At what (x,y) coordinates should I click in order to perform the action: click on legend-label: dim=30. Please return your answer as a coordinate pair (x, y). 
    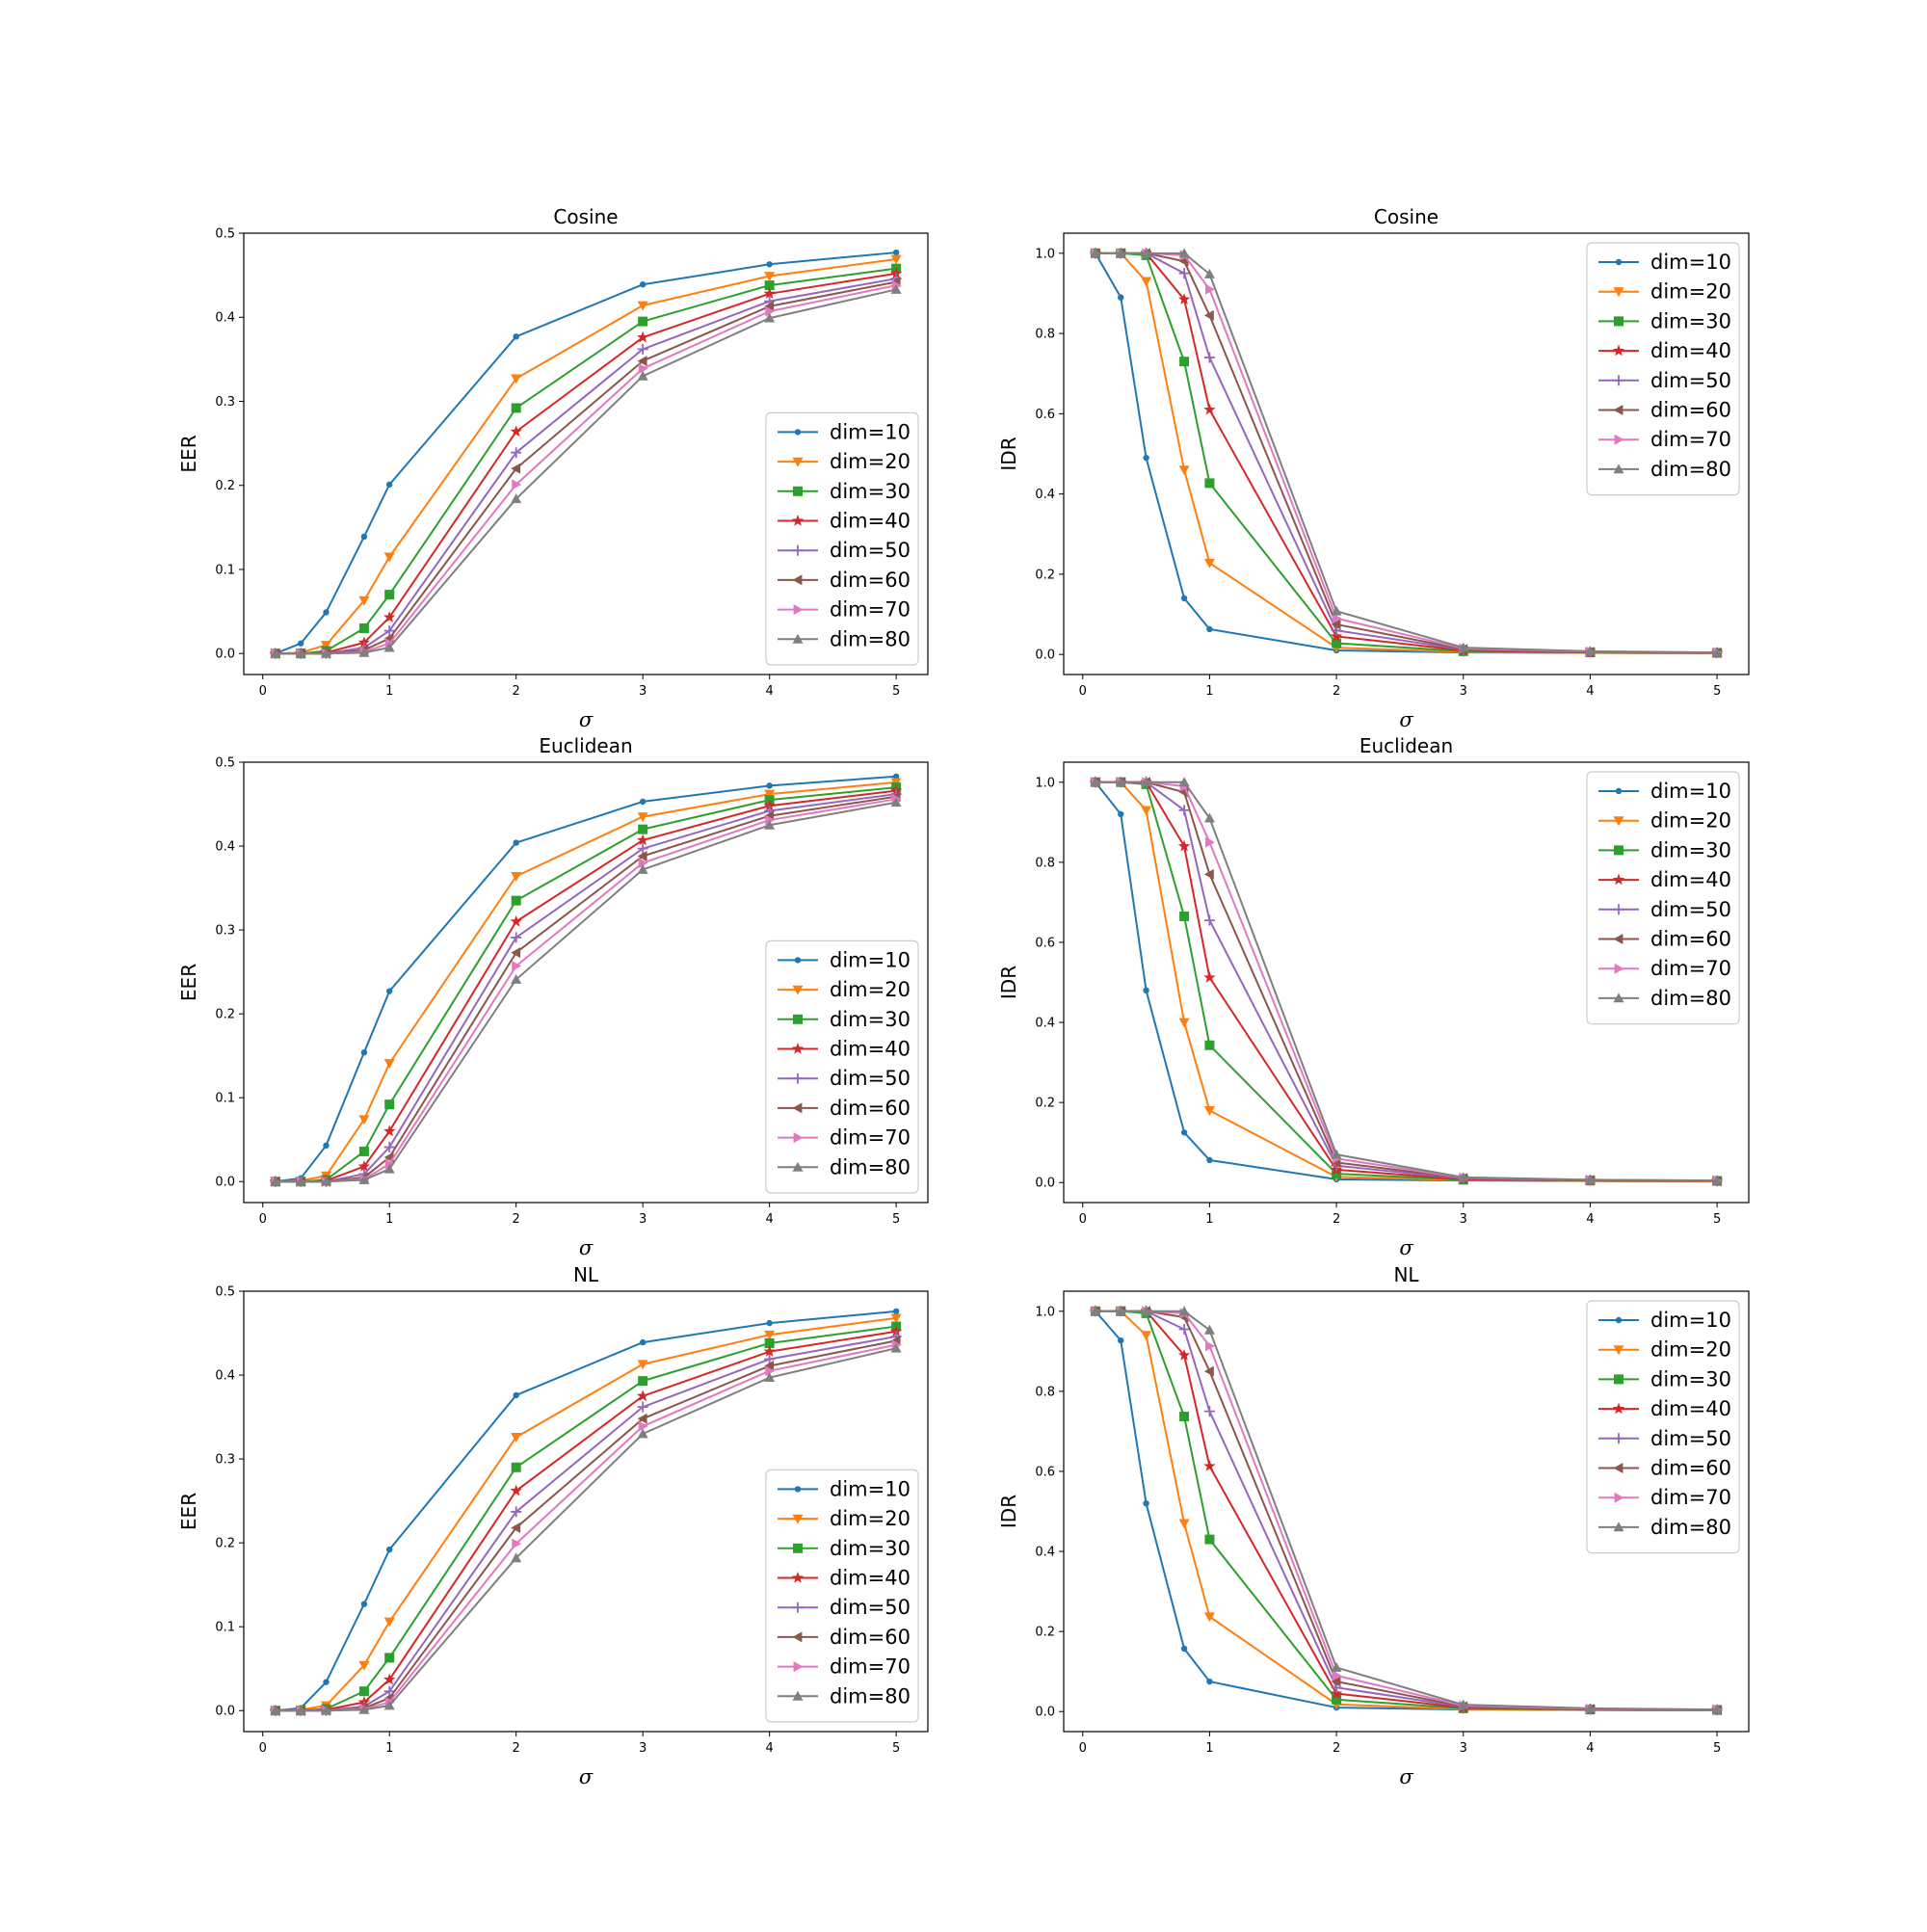
    Looking at the image, I should click on (1691, 849).